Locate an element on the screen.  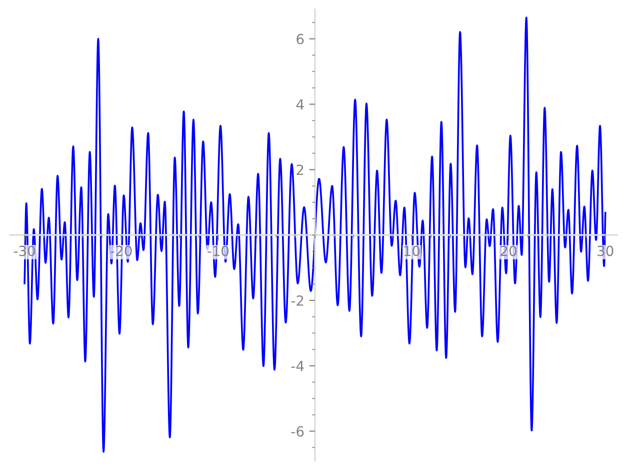
x-tick-label: 20 is located at coordinates (508, 251).